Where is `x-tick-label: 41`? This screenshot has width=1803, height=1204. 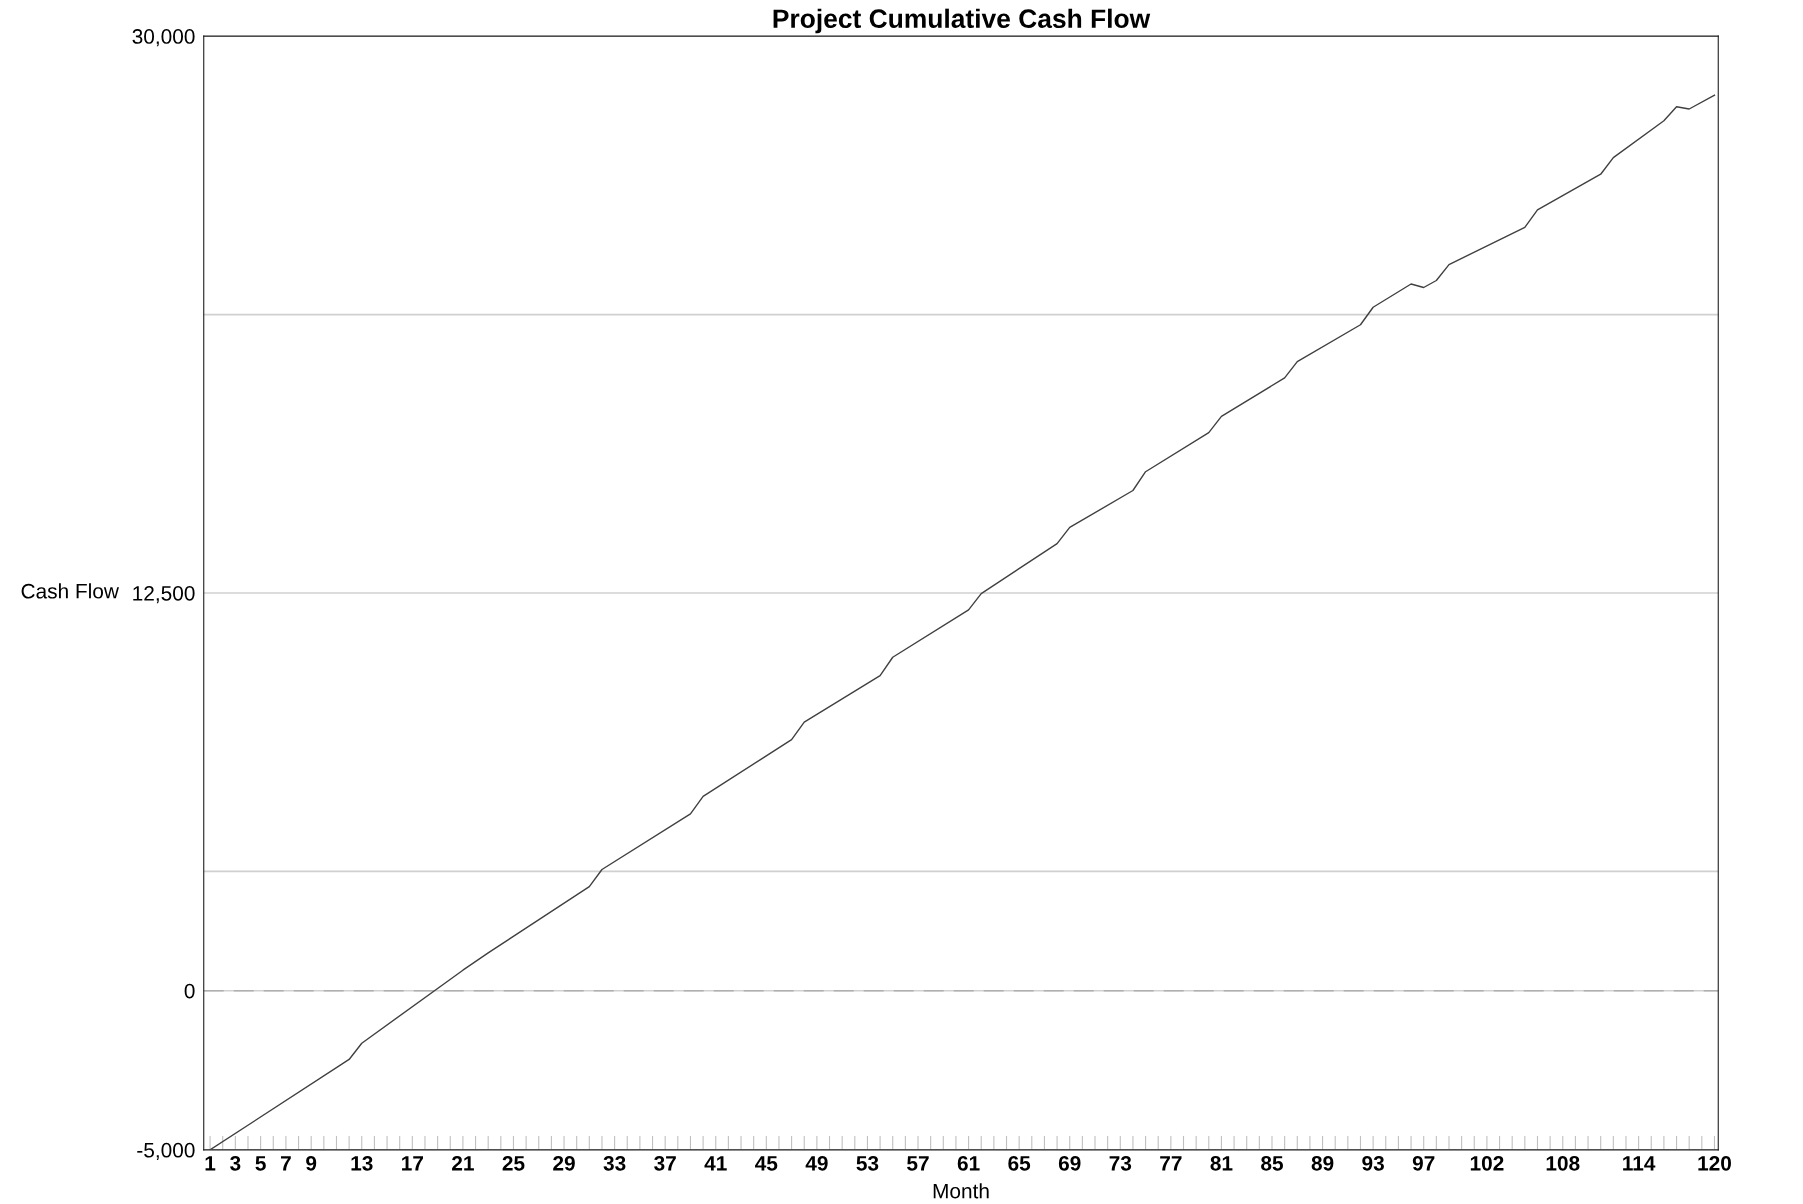
x-tick-label: 41 is located at coordinates (715, 1163).